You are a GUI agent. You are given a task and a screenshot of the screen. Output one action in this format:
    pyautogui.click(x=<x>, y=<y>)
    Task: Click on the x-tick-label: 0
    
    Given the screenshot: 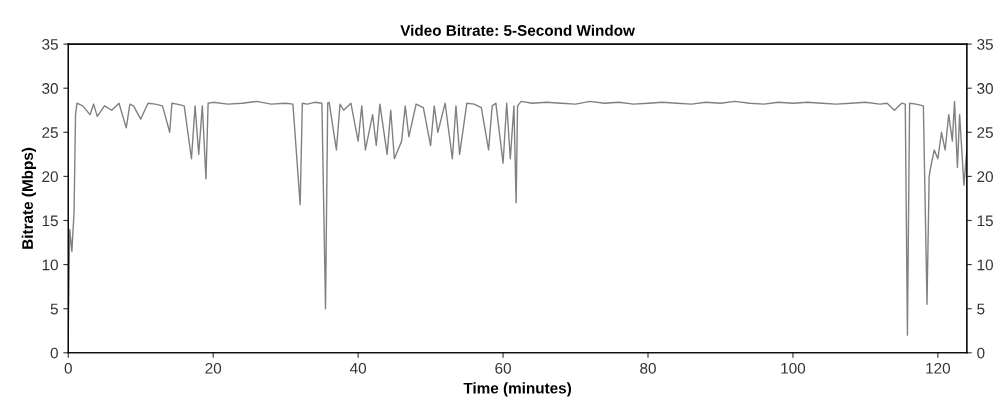 What is the action you would take?
    pyautogui.click(x=68, y=368)
    